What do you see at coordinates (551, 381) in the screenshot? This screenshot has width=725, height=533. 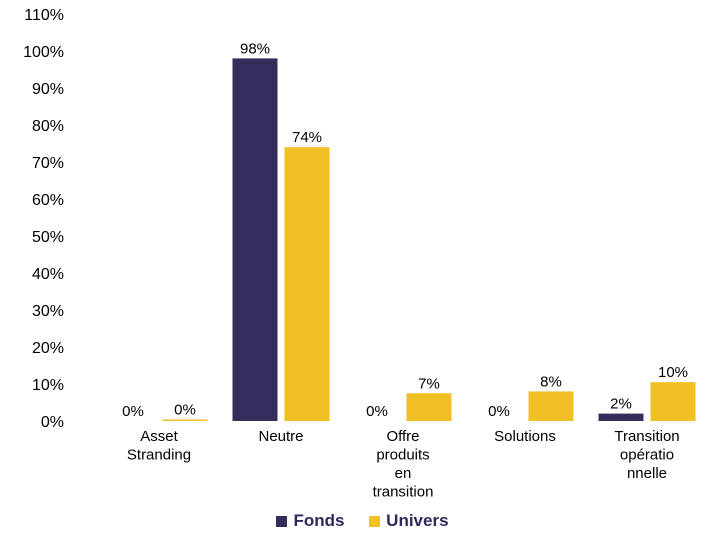 I see `data-label: 8%` at bounding box center [551, 381].